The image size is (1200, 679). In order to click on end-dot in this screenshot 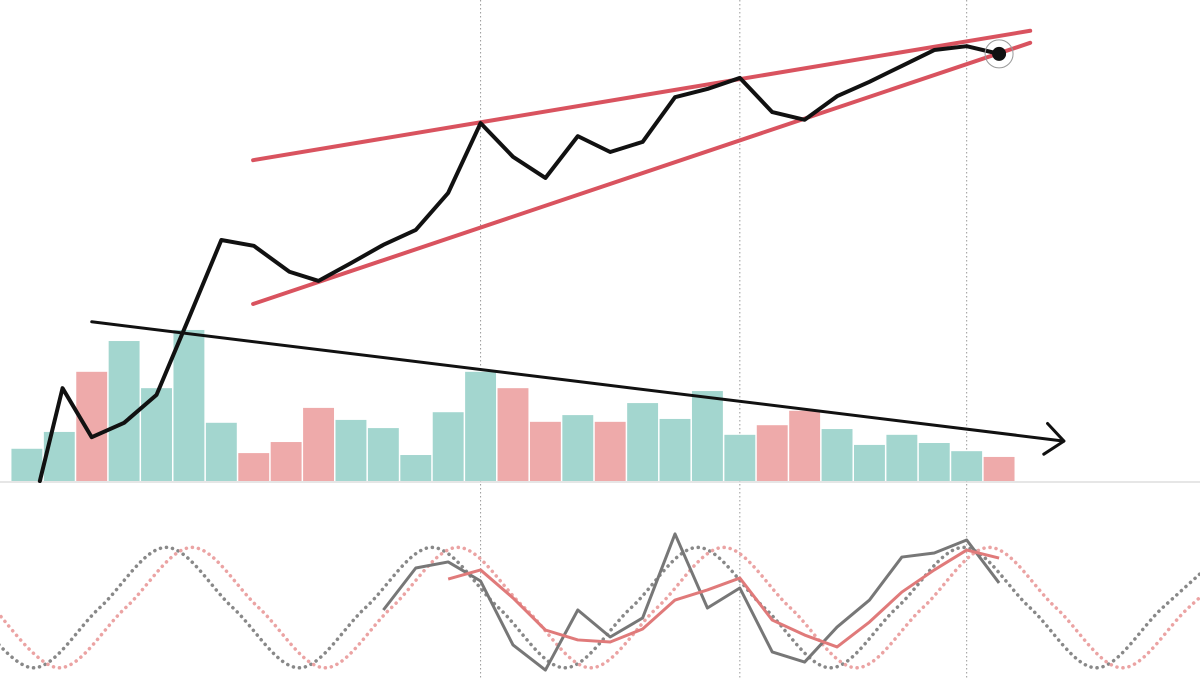, I will do `click(999, 53)`.